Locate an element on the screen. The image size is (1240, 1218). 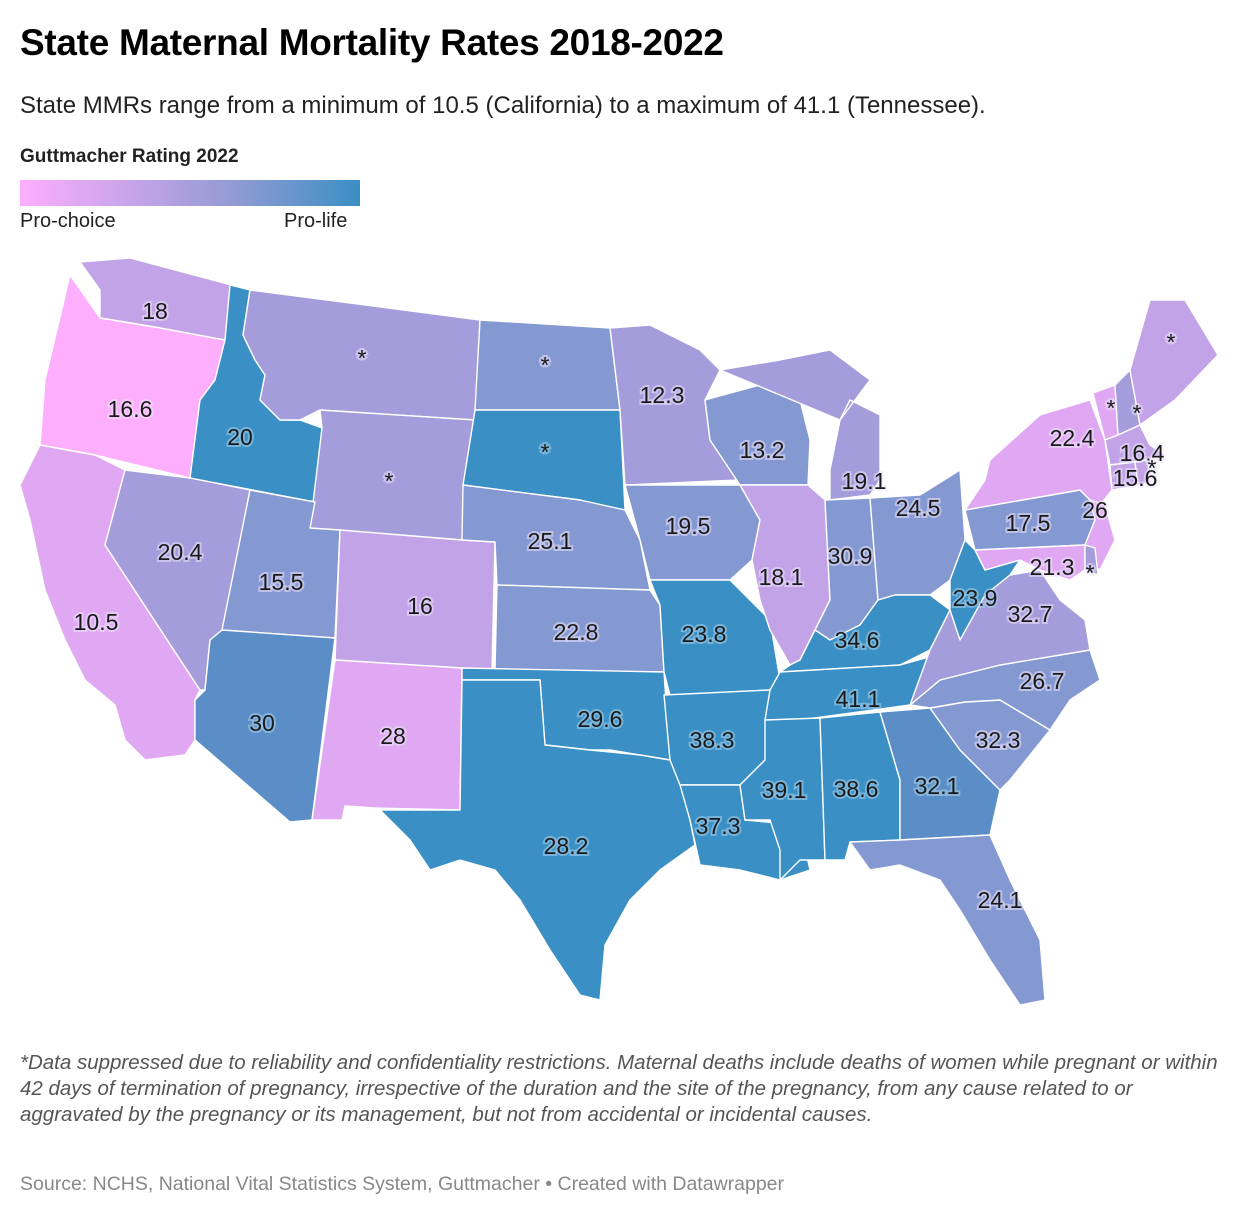
state-me is located at coordinates (1174, 362).